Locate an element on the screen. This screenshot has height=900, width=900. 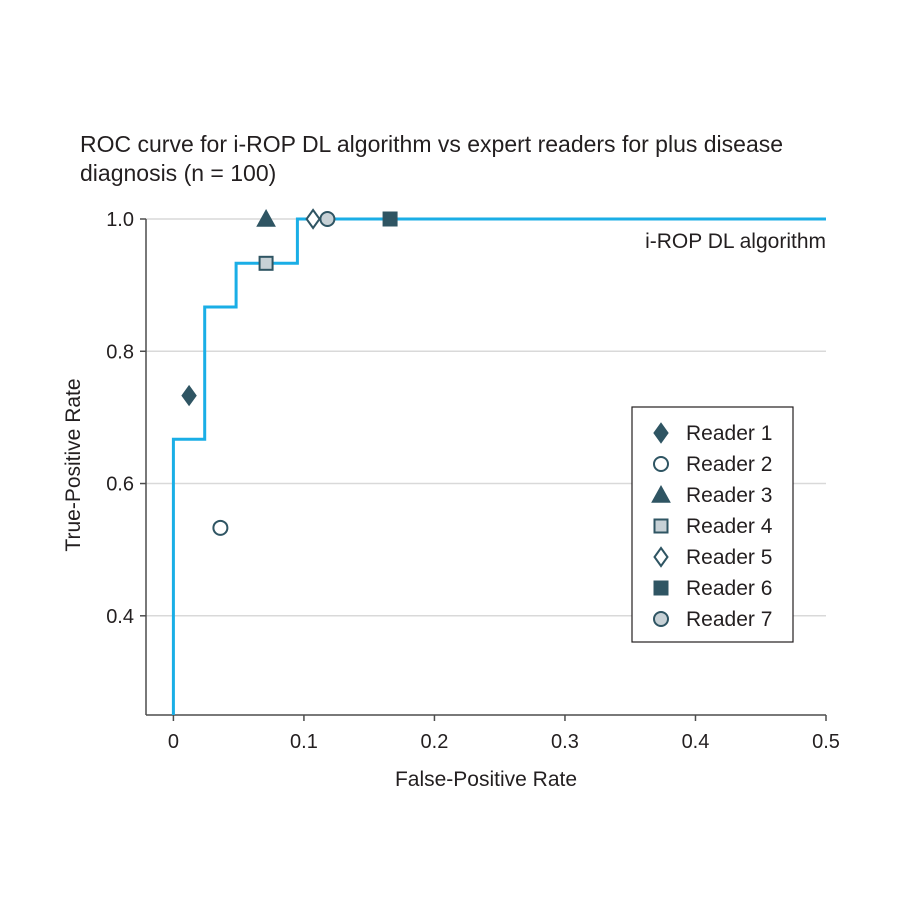
y-tick-label-3: 1.0 is located at coordinates (120, 220).